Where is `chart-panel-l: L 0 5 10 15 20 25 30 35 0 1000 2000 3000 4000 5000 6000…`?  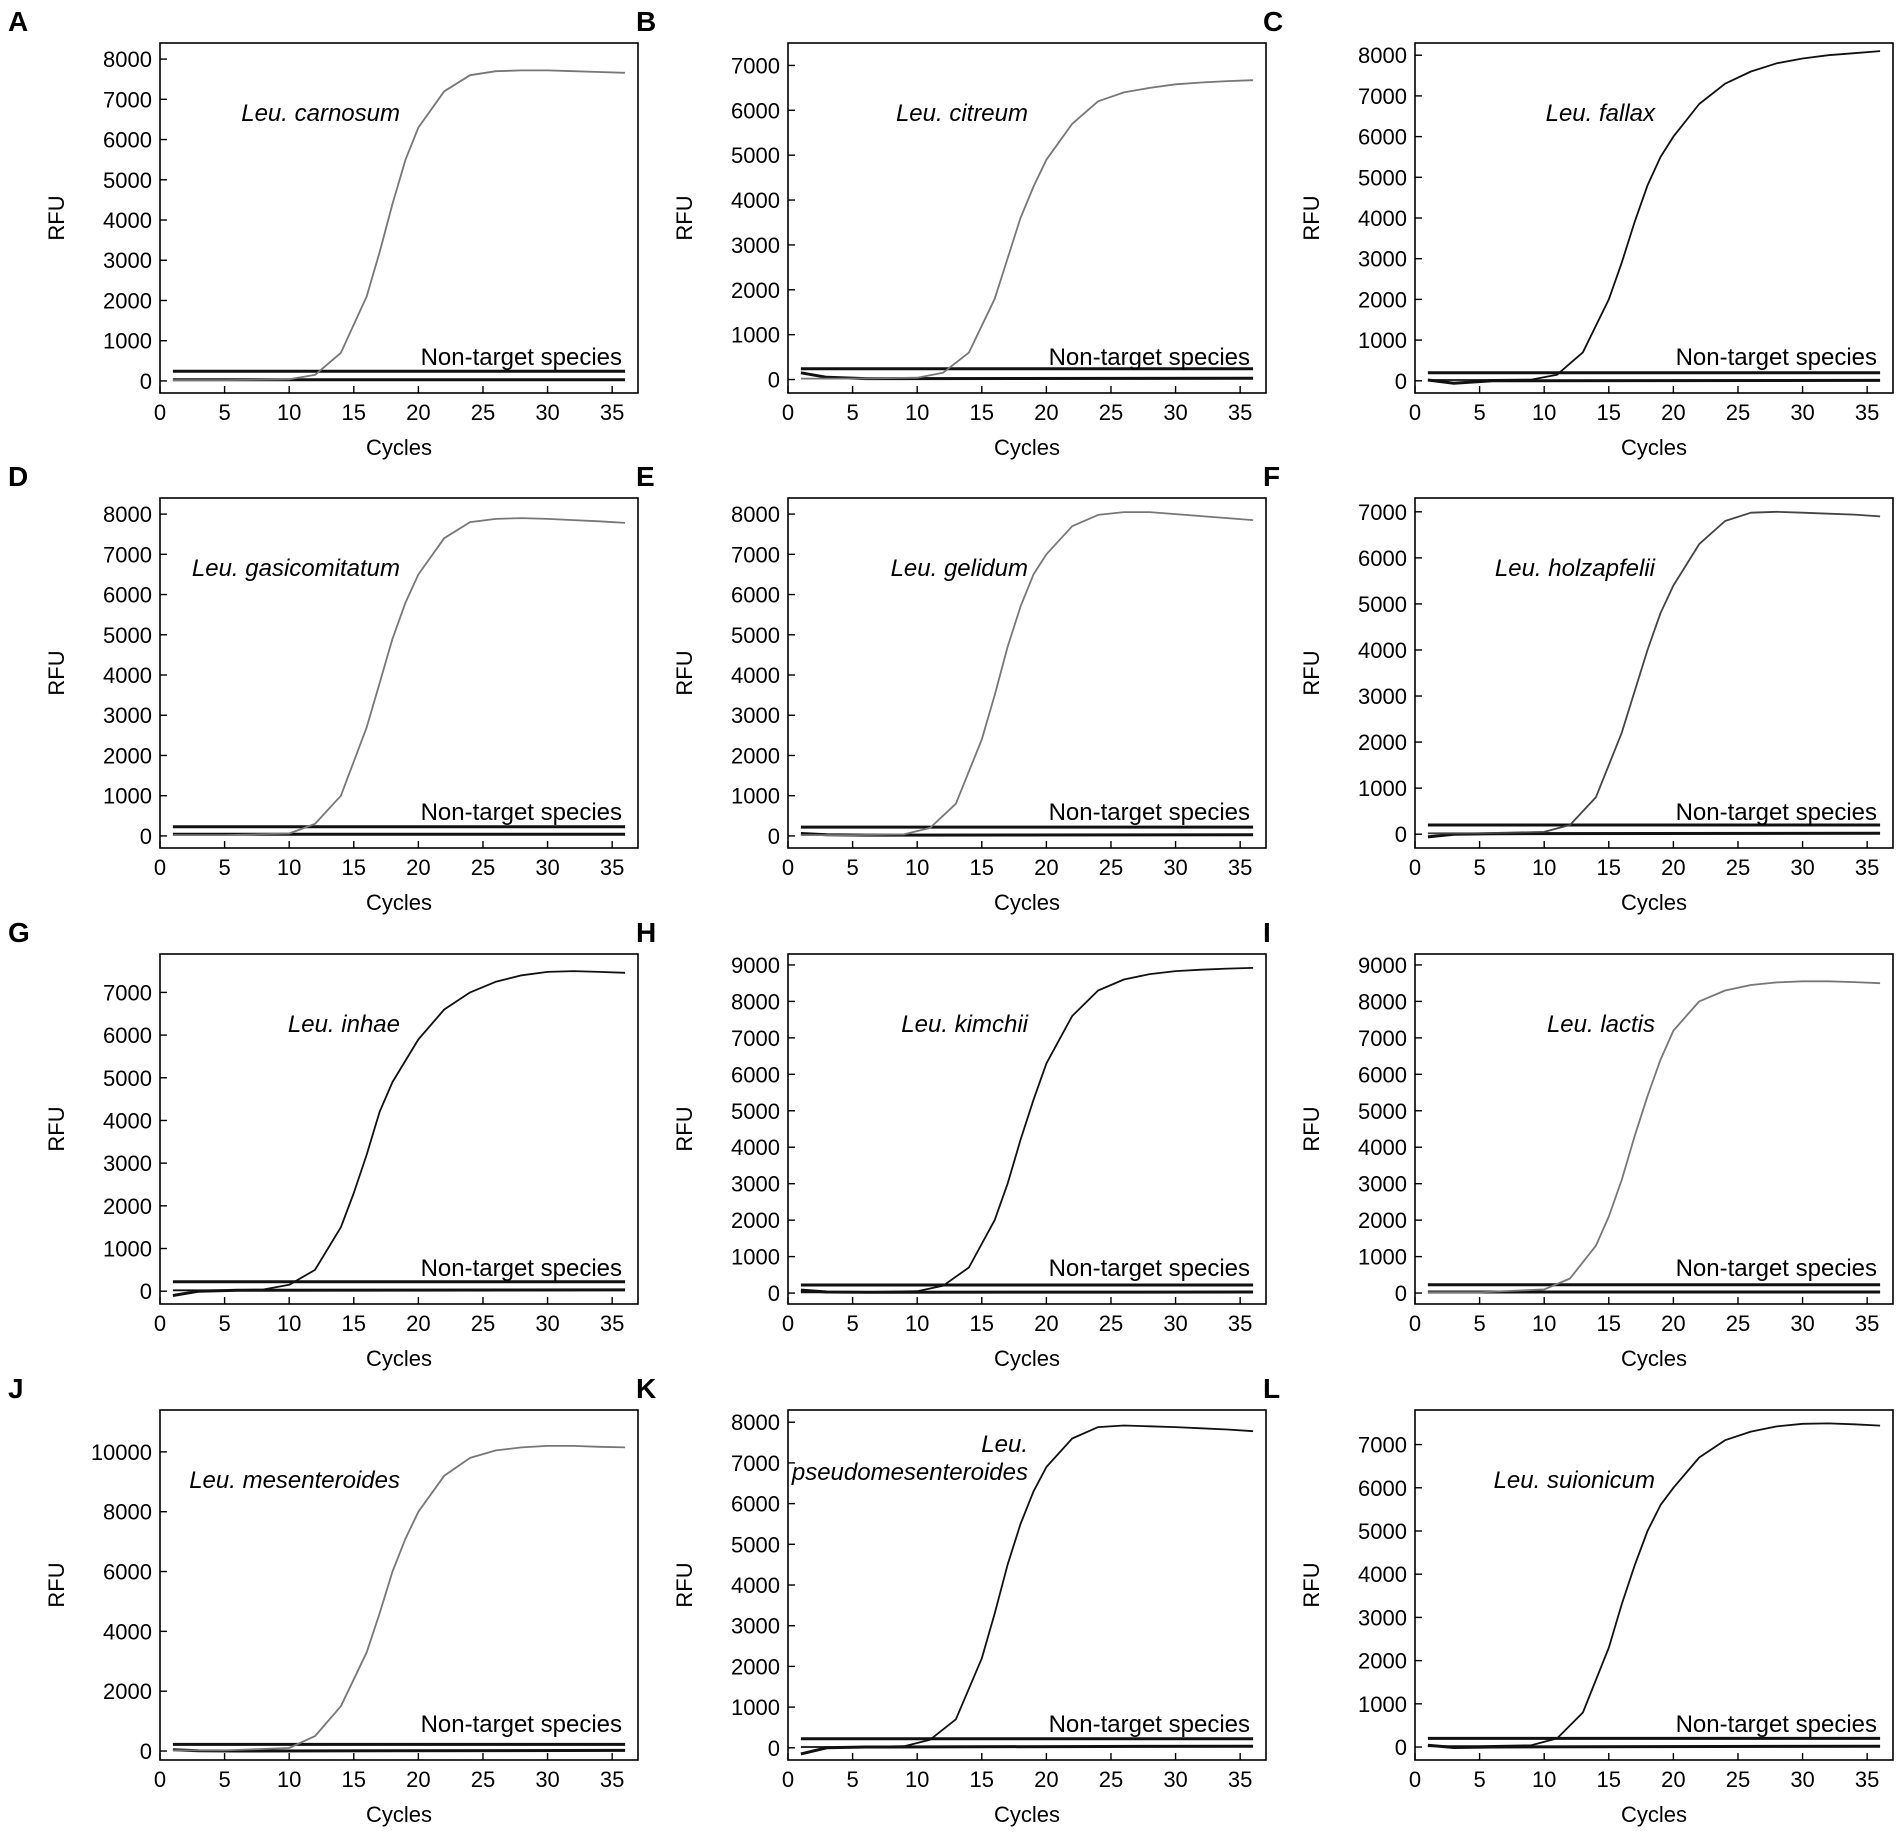
chart-panel-l: L 0 5 10 15 20 25 30 35 0 1000 2000 3000 4000 5000 6000… is located at coordinates (1578, 1600).